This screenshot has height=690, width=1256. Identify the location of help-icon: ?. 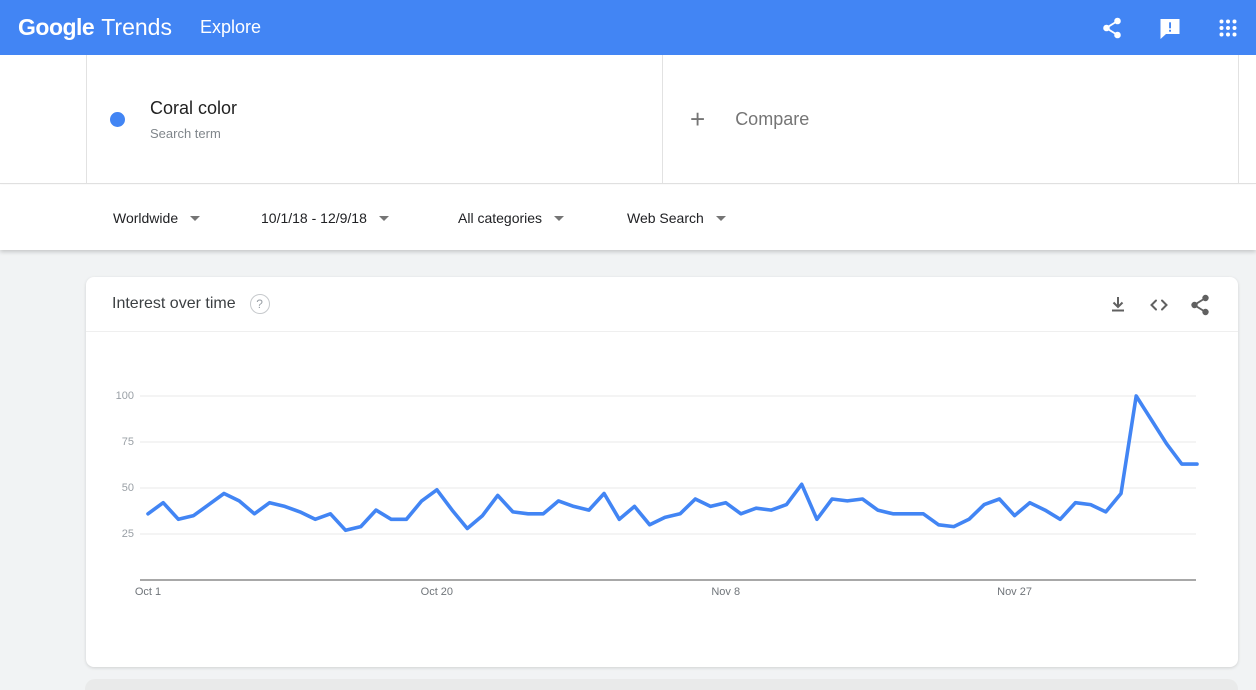
(259, 304).